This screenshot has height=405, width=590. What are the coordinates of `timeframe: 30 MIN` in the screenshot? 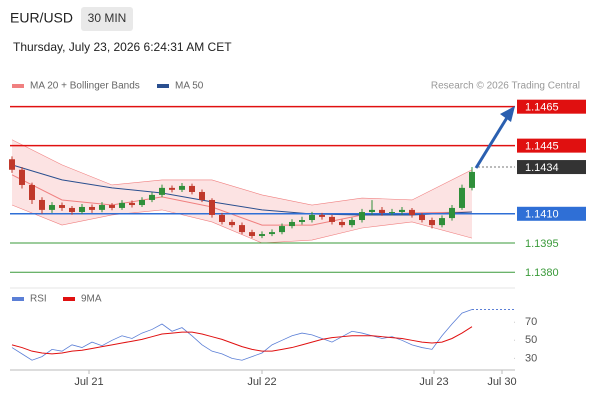 It's located at (107, 18).